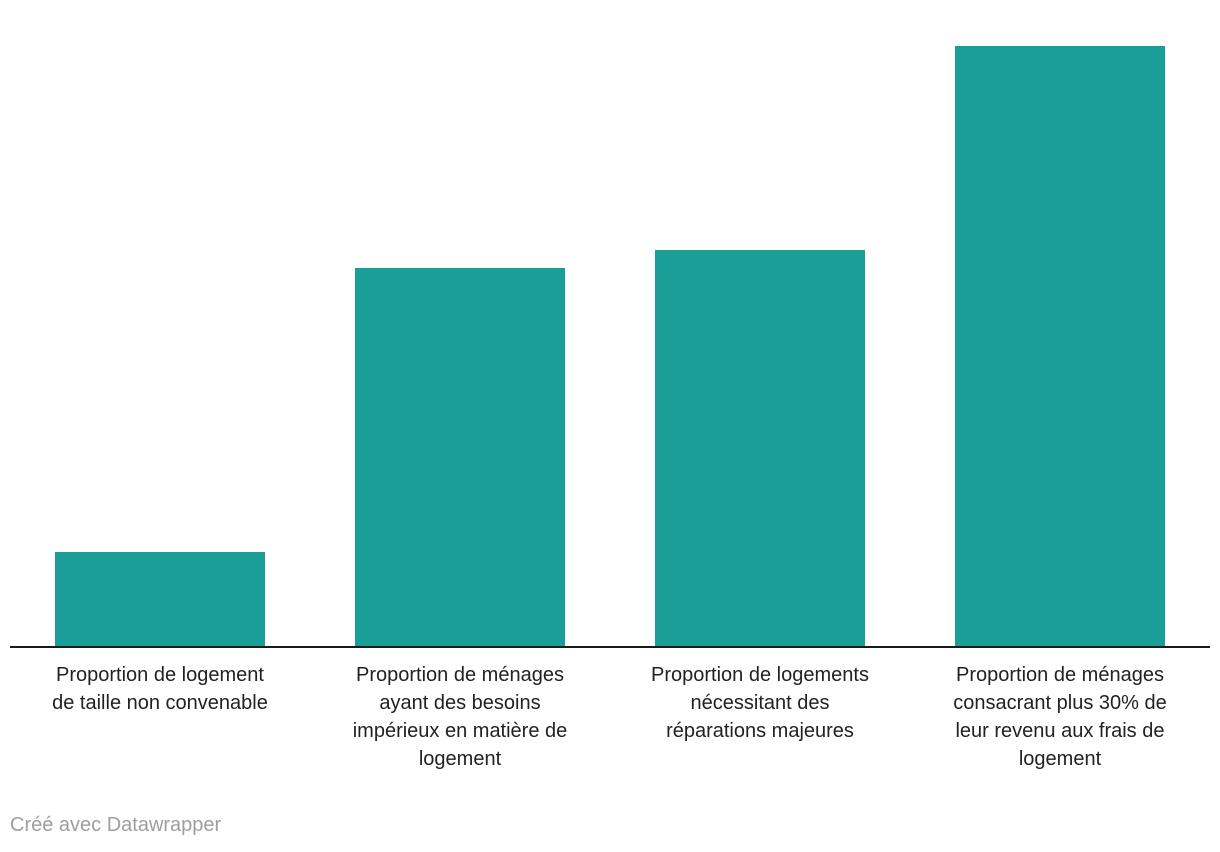 The width and height of the screenshot is (1220, 852). What do you see at coordinates (610, 647) in the screenshot?
I see `x-axis-line` at bounding box center [610, 647].